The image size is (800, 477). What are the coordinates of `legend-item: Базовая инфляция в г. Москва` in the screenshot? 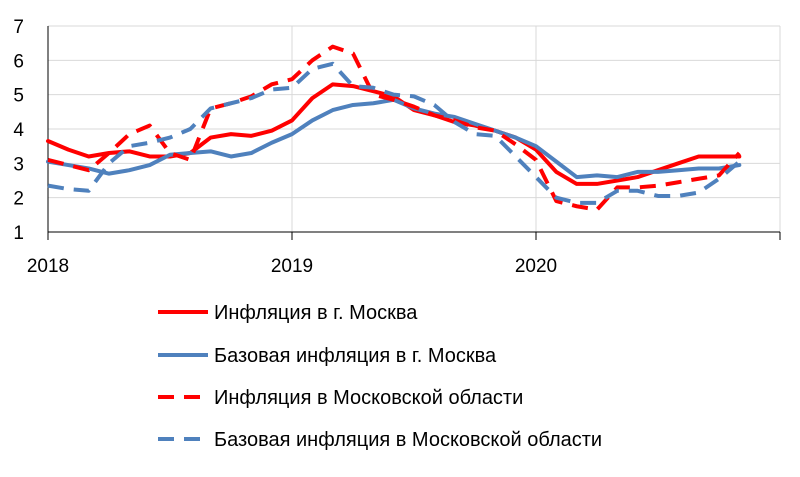 It's located at (327, 356).